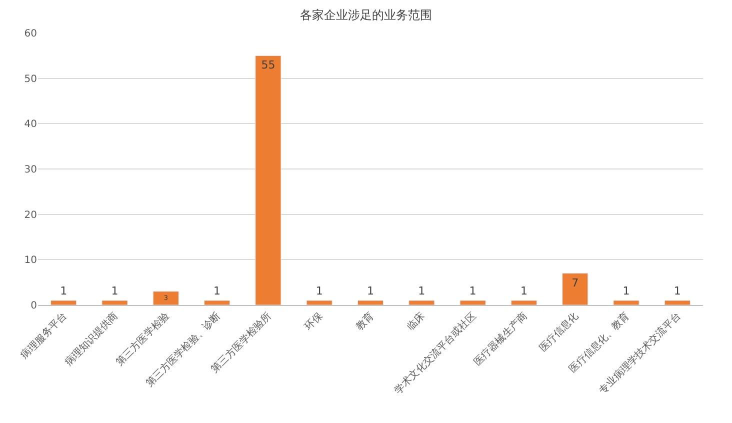  I want to click on x-tick-label: 临床, so click(416, 321).